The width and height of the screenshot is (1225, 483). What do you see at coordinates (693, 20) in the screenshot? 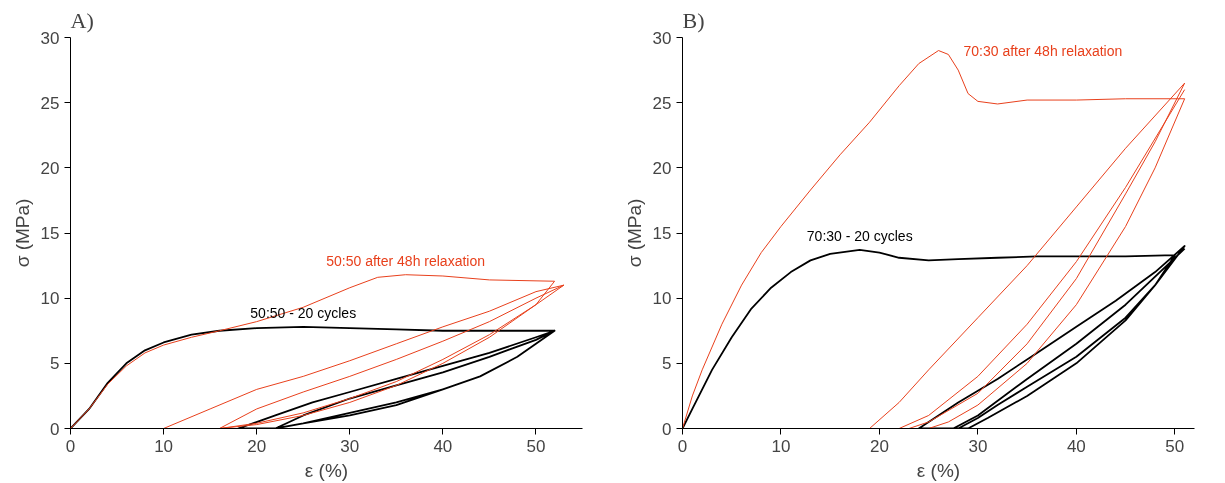
I see `chart-title: B)` at bounding box center [693, 20].